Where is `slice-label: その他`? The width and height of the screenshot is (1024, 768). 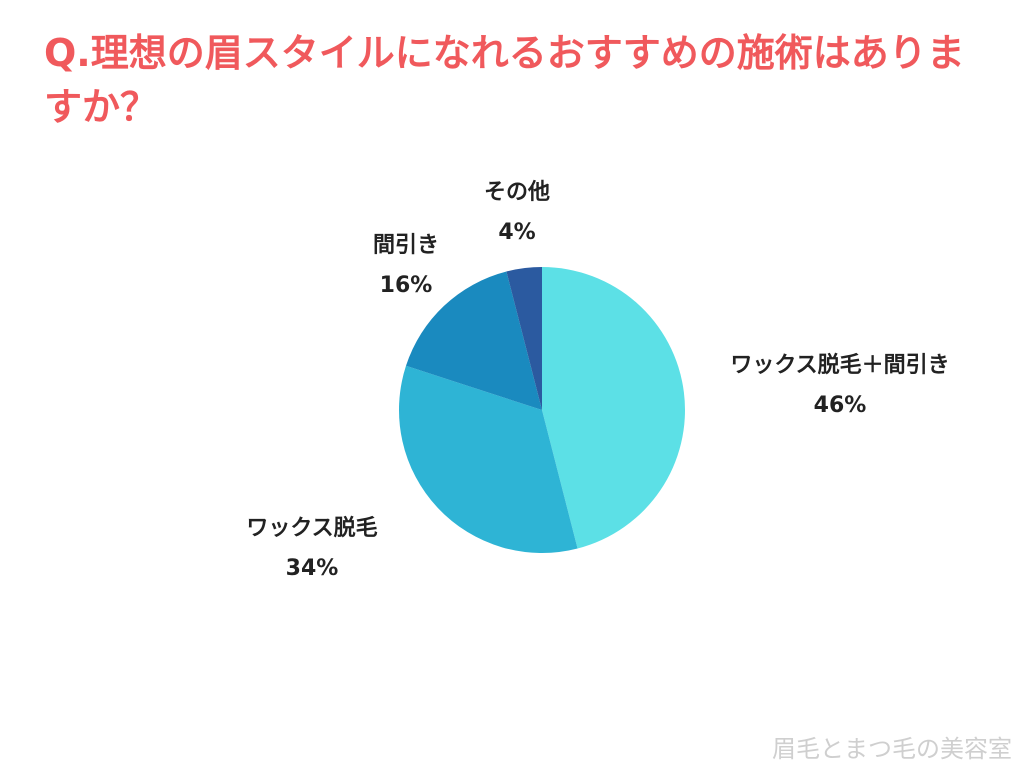
slice-label: その他 is located at coordinates (517, 192).